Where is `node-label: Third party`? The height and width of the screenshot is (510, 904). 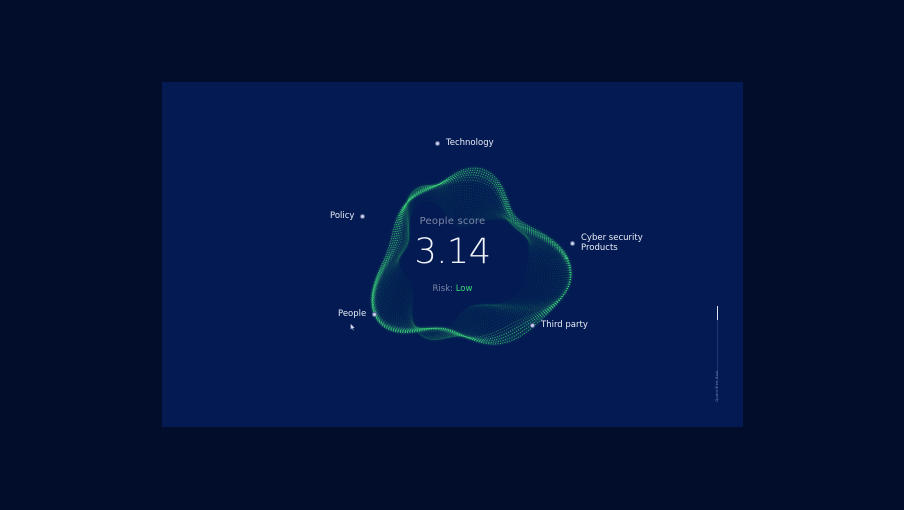 node-label: Third party is located at coordinates (564, 325).